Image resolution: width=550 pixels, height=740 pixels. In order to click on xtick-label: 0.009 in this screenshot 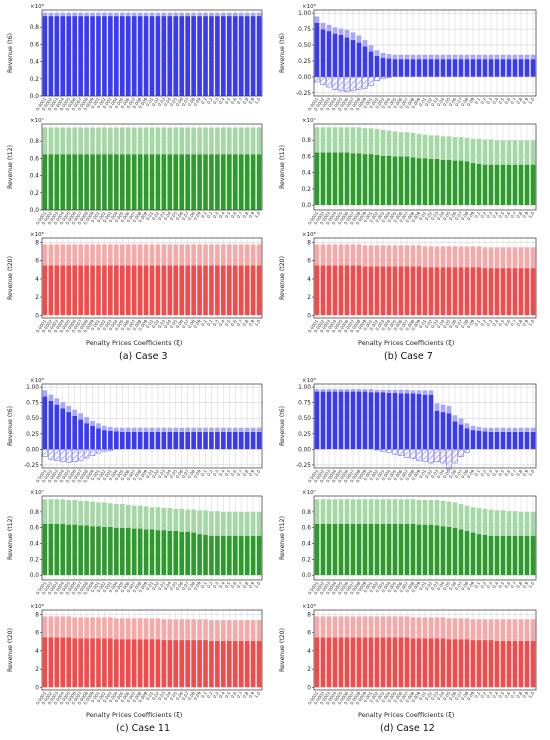, I will do `click(415, 102)`.